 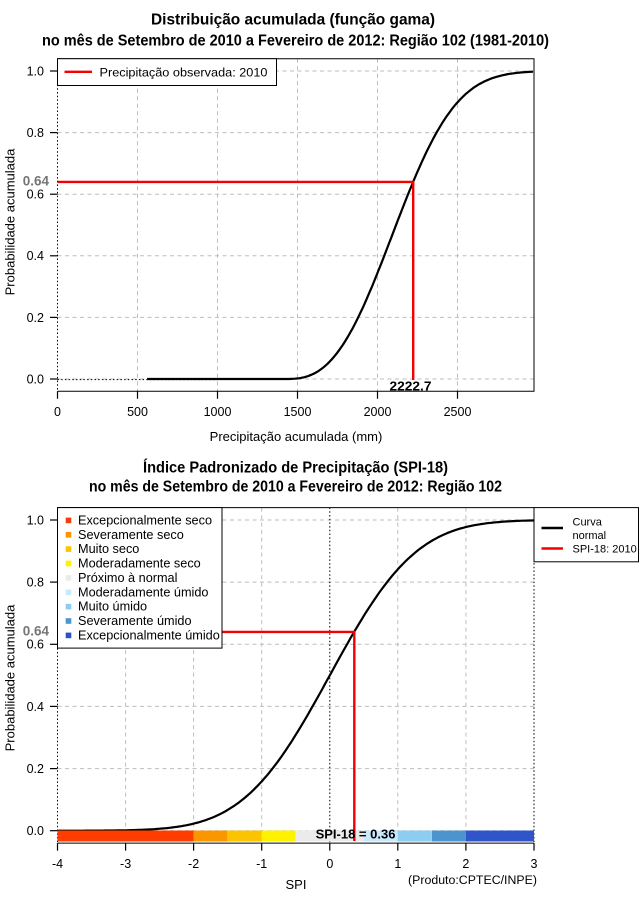 What do you see at coordinates (127, 578) in the screenshot?
I see `svg-text: Próximo à normal` at bounding box center [127, 578].